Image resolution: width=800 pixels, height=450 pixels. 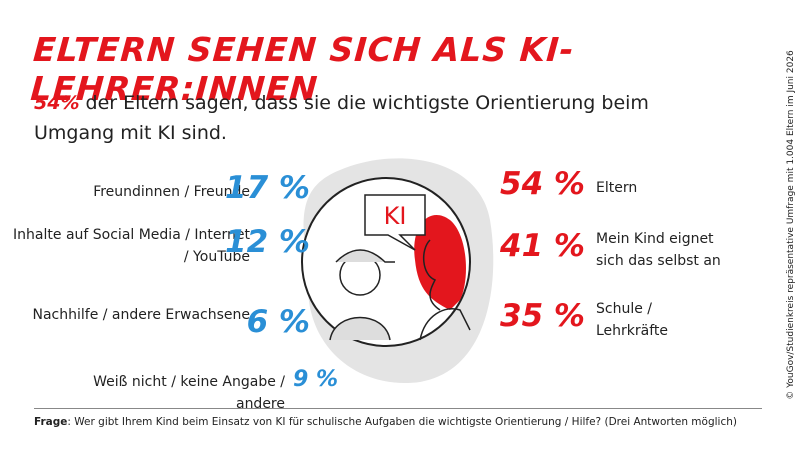 What do you see at coordinates (658, 250) in the screenshot?
I see `item-label: Mein Kind eignet sich das selbst an` at bounding box center [658, 250].